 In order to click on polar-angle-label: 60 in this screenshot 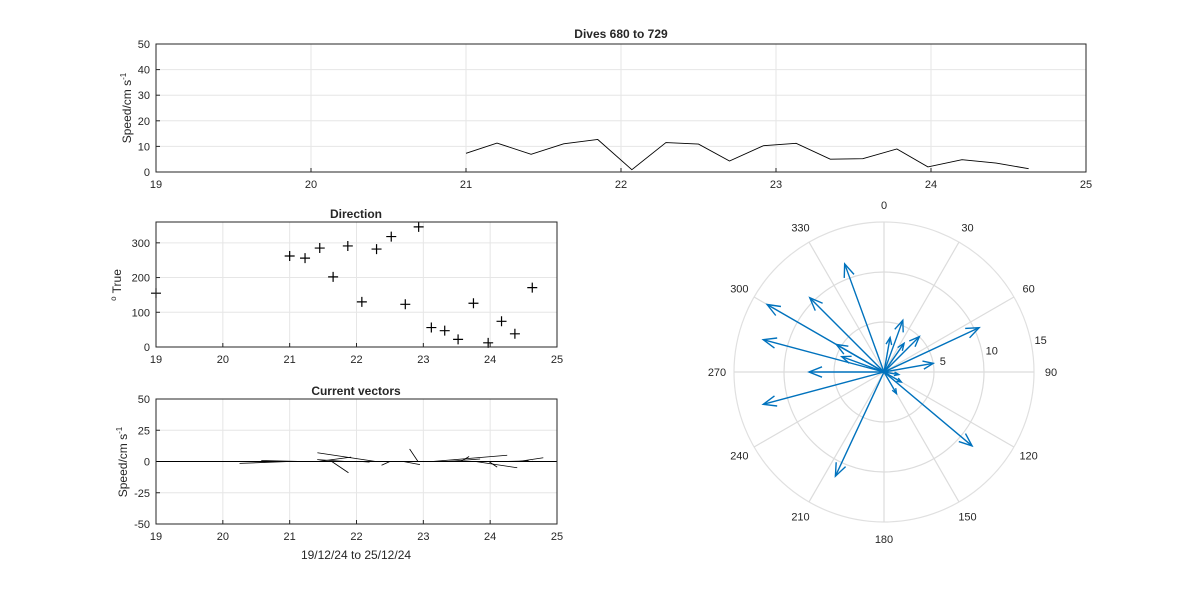, I will do `click(1029, 290)`.